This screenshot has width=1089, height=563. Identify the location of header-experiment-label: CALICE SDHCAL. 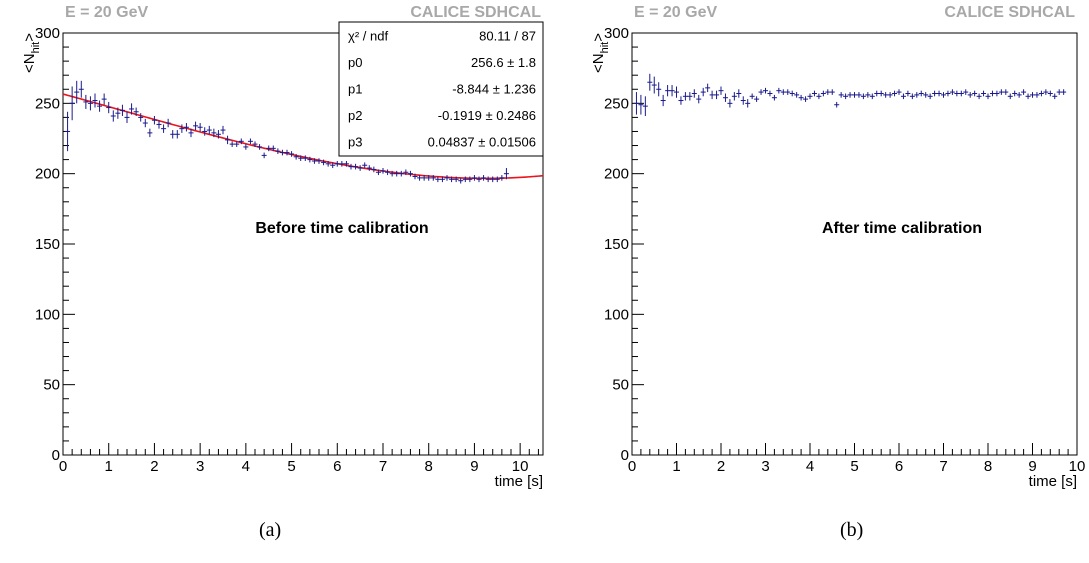
(1009, 12).